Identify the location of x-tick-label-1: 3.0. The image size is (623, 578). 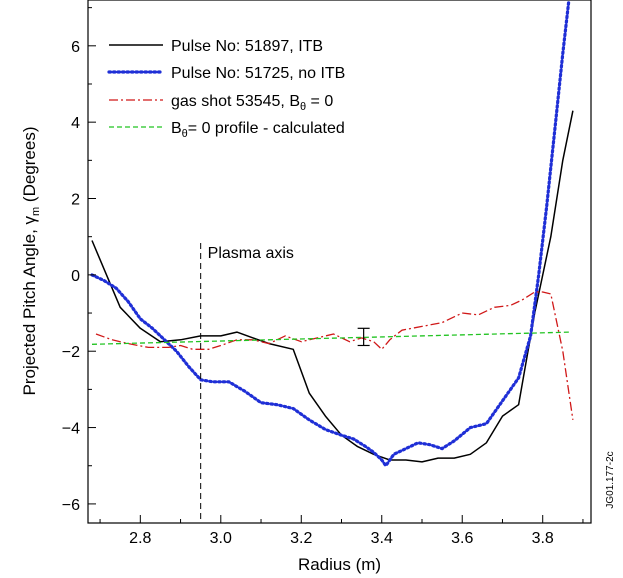
(221, 538).